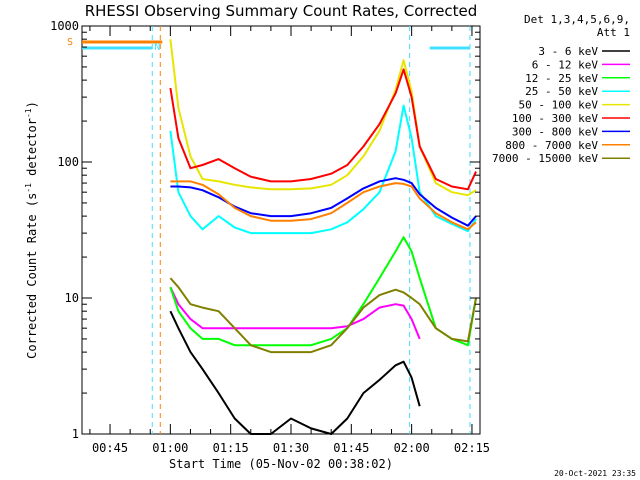 Image resolution: width=640 pixels, height=480 pixels. Describe the element at coordinates (64, 26) in the screenshot. I see `y-tick-label: 1000` at that location.